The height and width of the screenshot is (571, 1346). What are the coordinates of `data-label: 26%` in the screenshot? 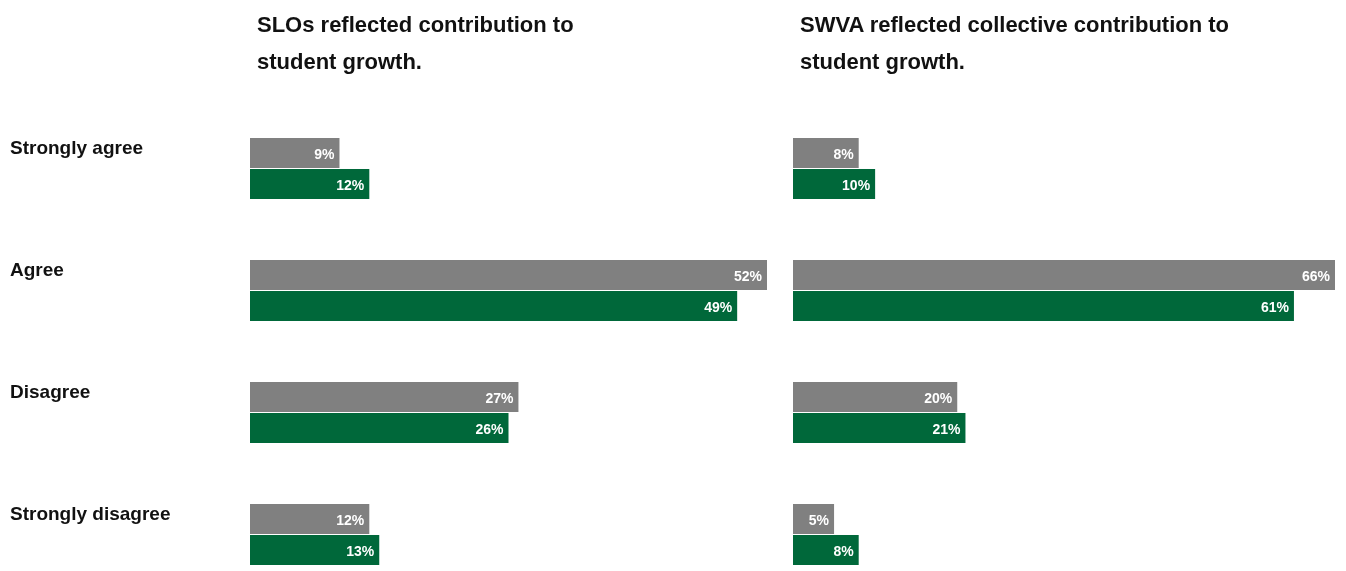 It's located at (490, 428).